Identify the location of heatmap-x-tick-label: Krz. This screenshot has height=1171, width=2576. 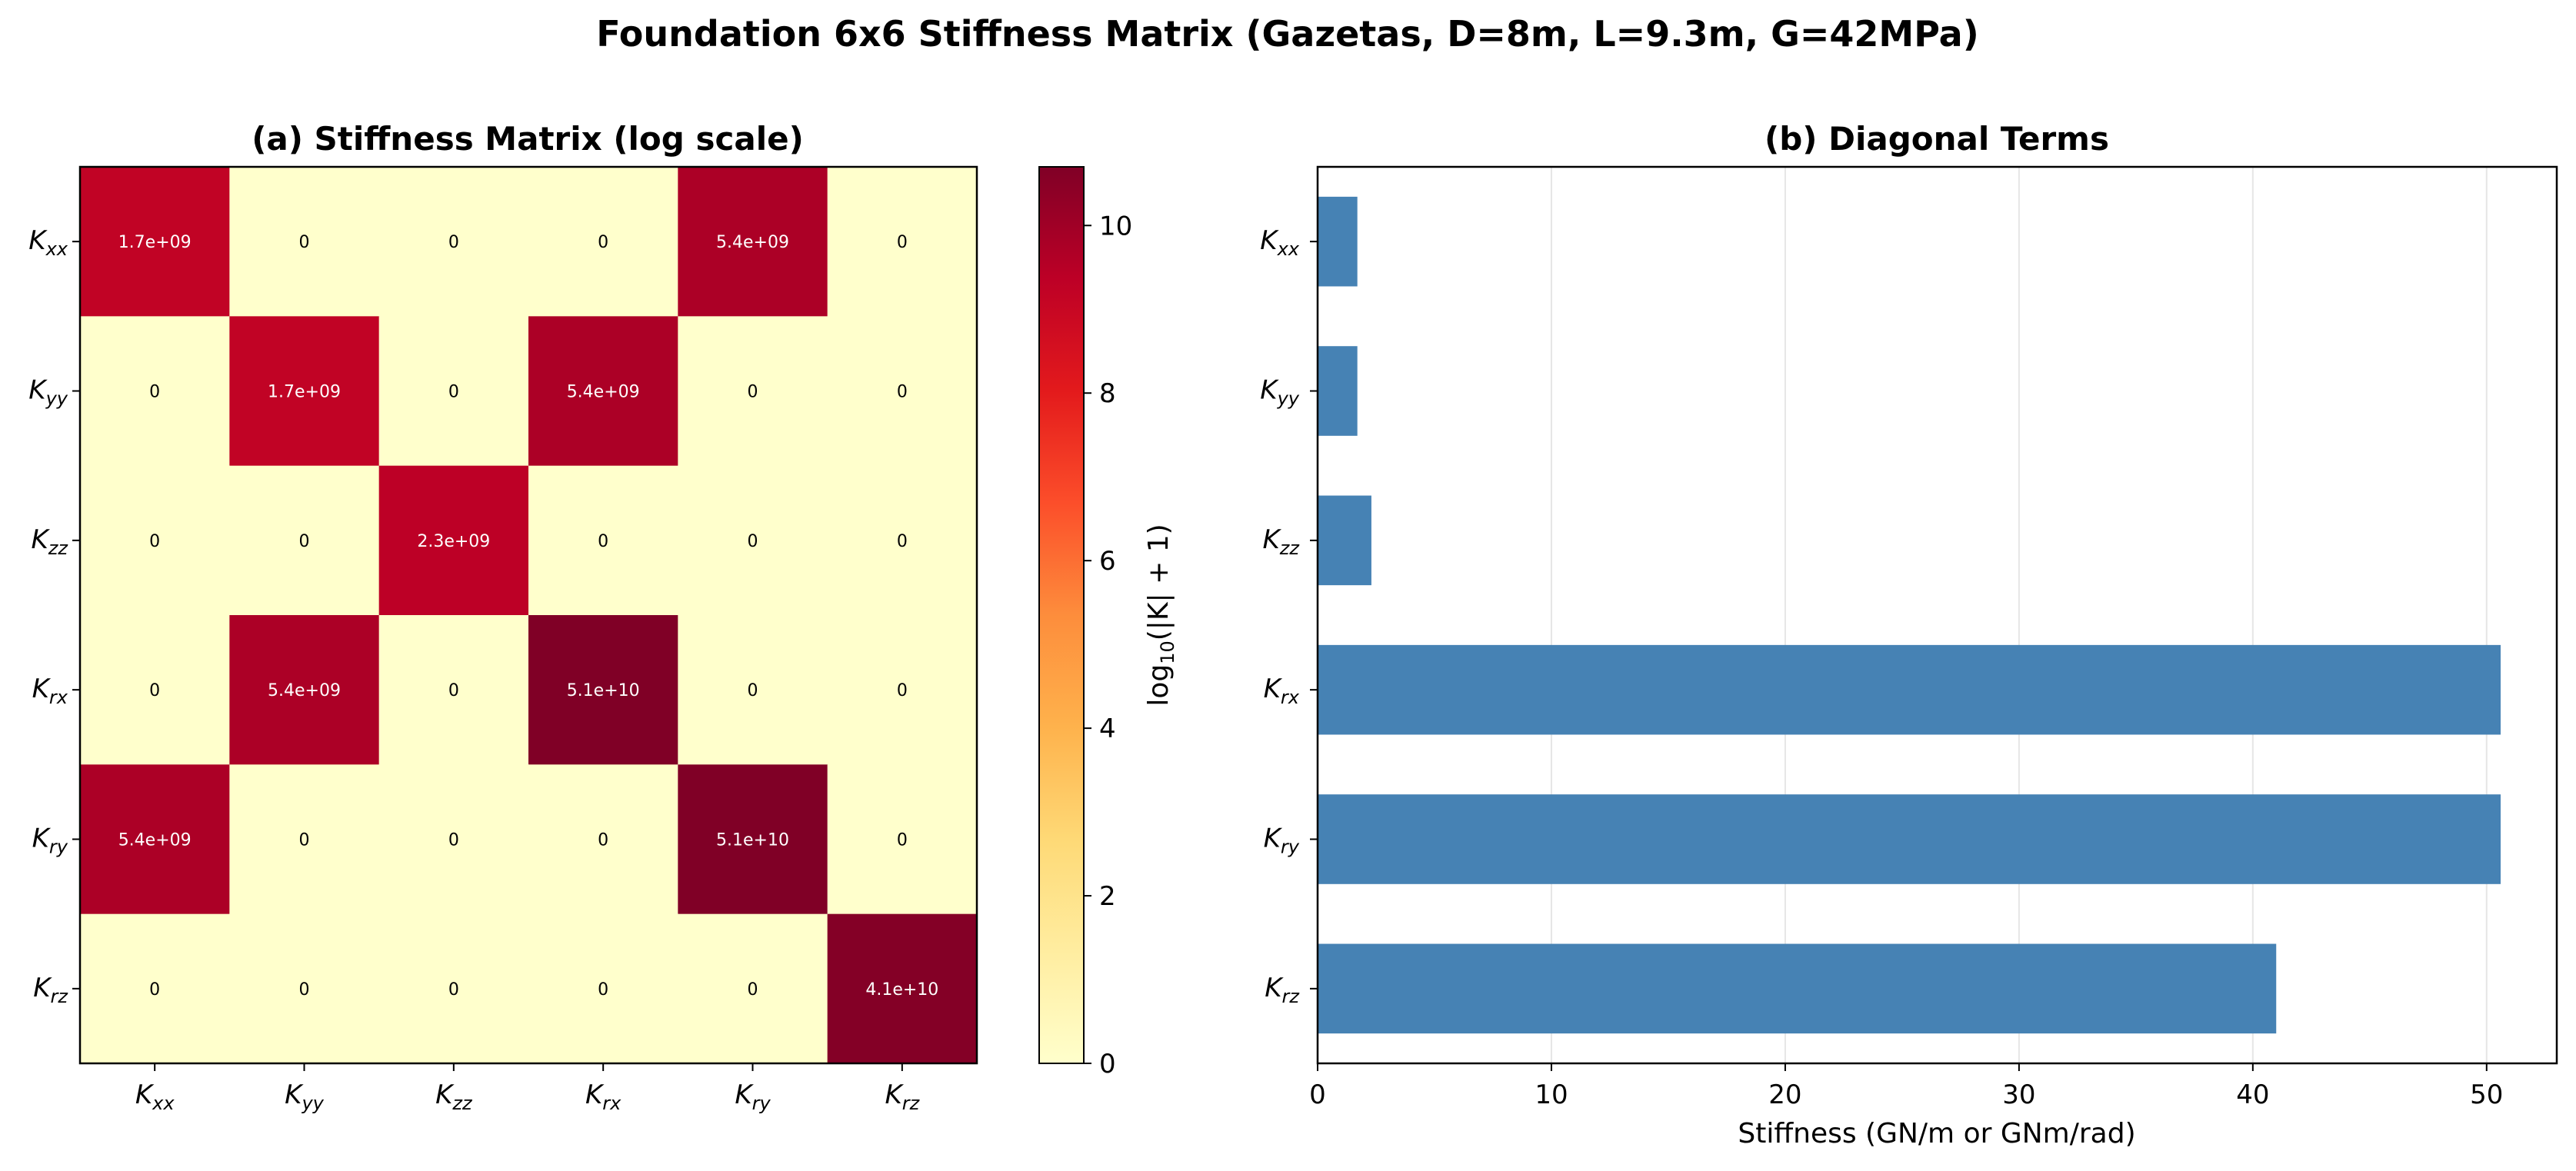
(902, 1097).